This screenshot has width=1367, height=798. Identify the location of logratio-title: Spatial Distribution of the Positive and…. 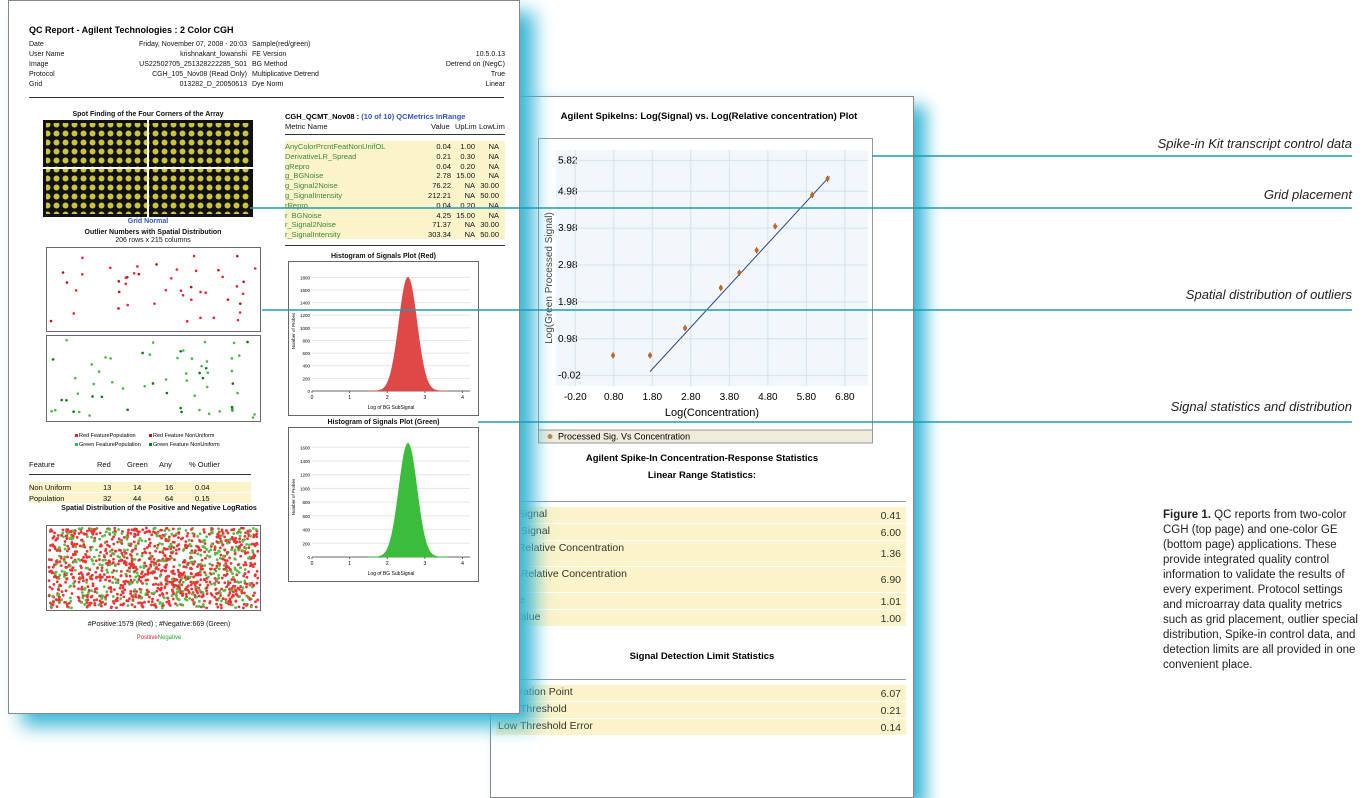
(159, 508).